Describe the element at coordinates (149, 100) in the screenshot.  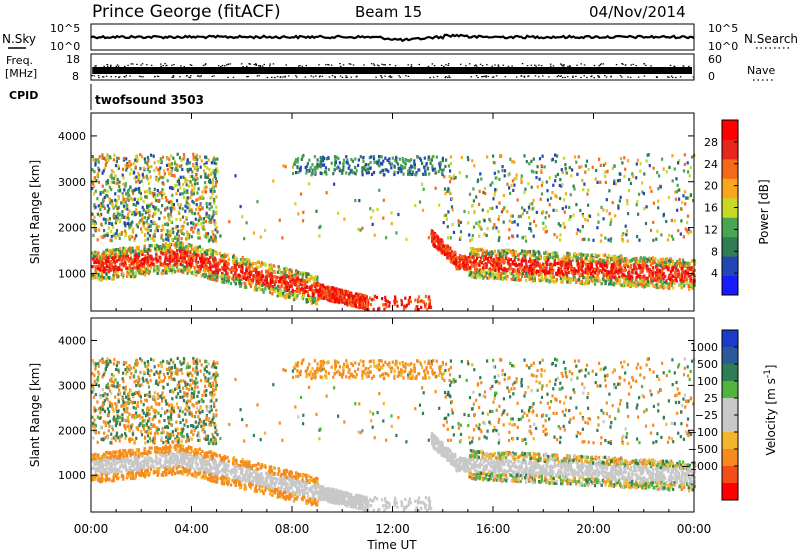
I see `cpid-program: twofsound 3503` at that location.